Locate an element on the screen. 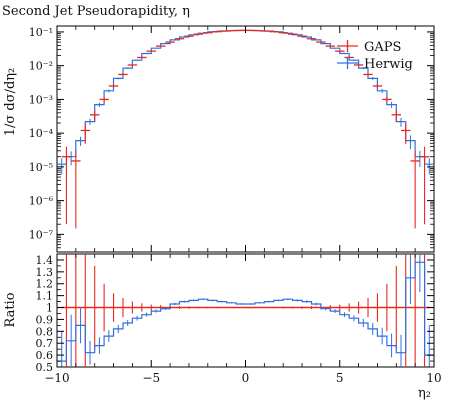 This screenshot has width=450, height=406. x-tick-label: 5 is located at coordinates (340, 378).